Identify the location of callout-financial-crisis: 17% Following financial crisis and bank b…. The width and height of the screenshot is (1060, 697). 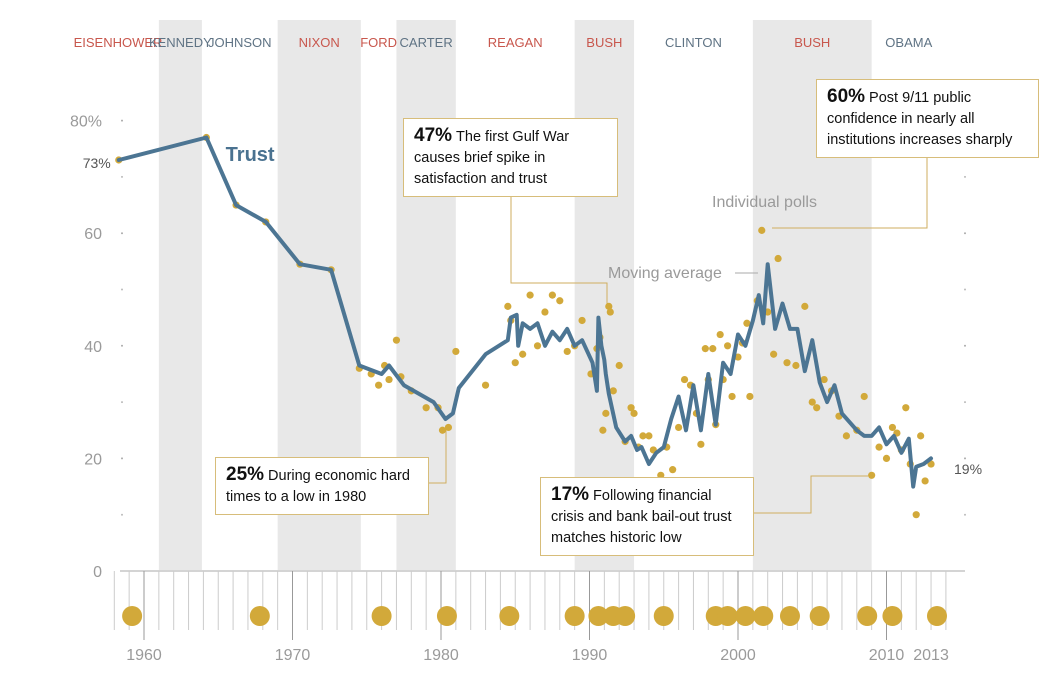
(647, 516).